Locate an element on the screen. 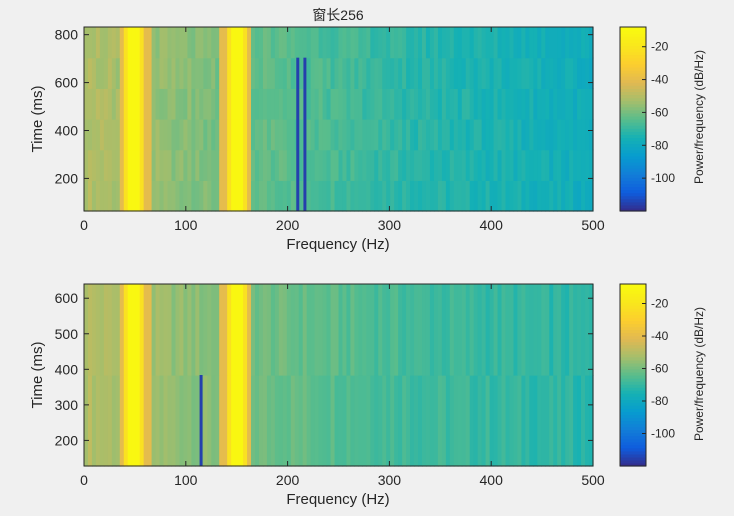 The width and height of the screenshot is (734, 516). colorbar-tick-label: -60 is located at coordinates (660, 112).